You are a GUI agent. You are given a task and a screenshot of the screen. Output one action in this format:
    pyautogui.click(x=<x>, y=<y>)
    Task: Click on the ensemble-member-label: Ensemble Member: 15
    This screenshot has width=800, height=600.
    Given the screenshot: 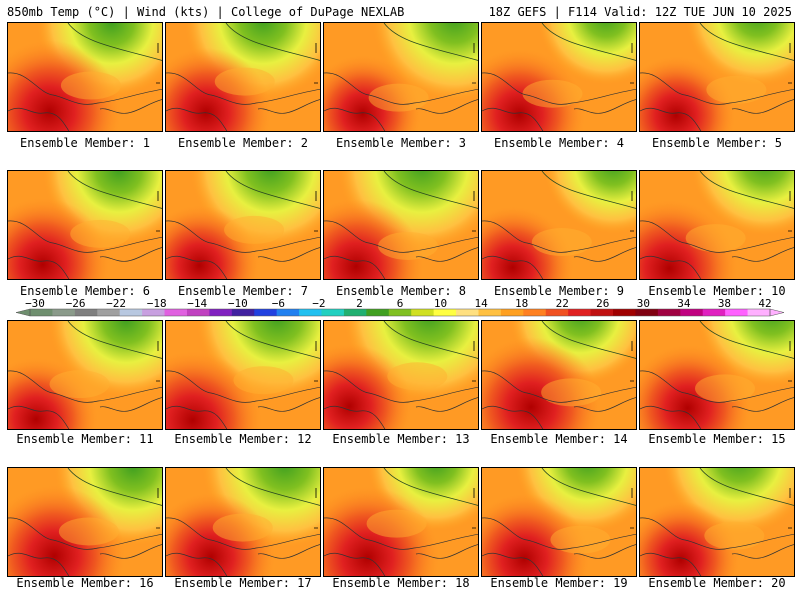 What is the action you would take?
    pyautogui.click(x=717, y=439)
    